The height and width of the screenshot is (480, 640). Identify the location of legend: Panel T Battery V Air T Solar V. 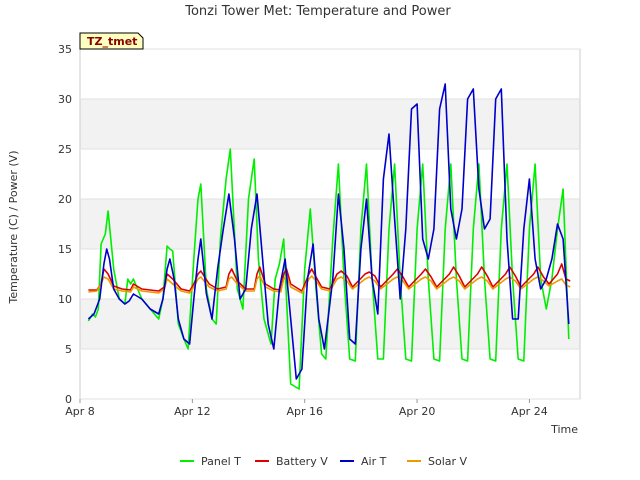
(324, 461).